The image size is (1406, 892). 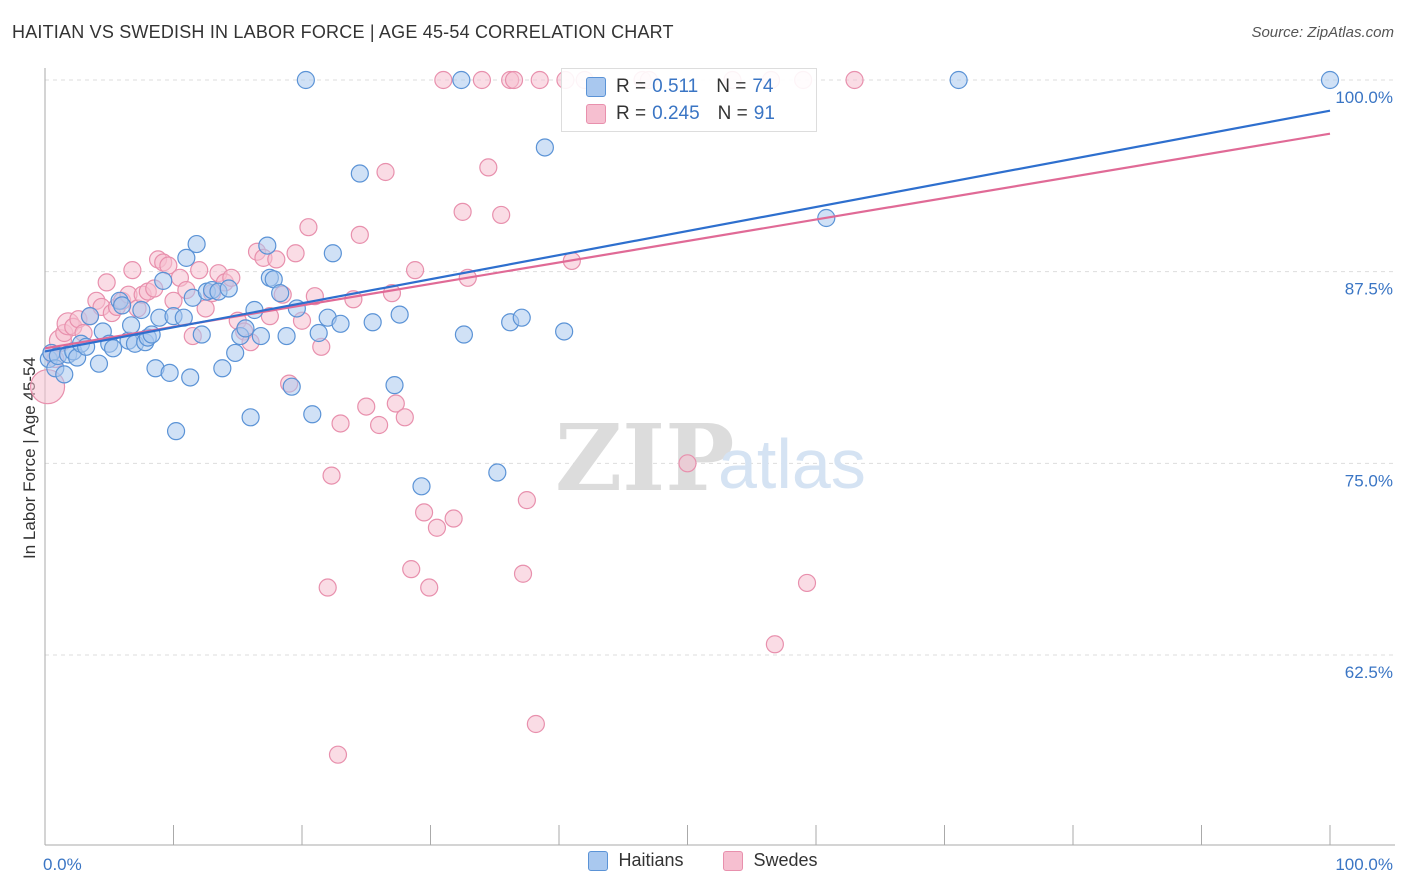 What do you see at coordinates (703, 860) in the screenshot?
I see `series-legend: Haitians Swedes` at bounding box center [703, 860].